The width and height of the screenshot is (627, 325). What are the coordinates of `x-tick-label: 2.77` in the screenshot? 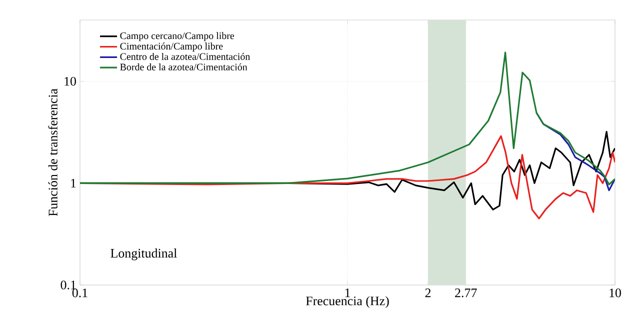 It's located at (466, 293).